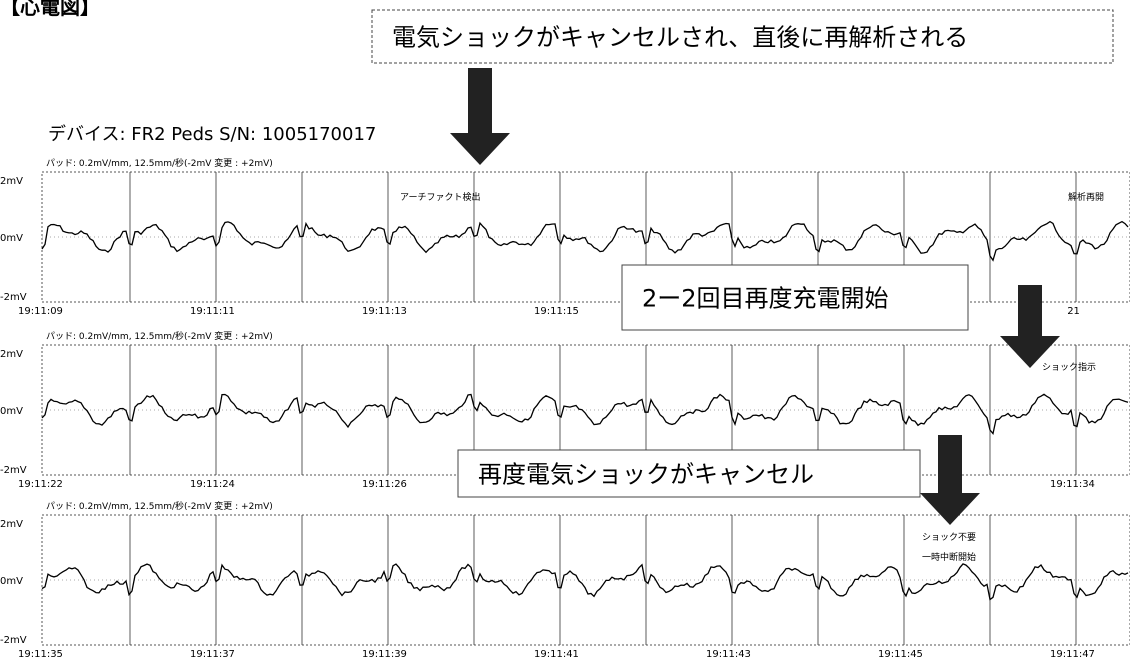 This screenshot has width=1130, height=672. What do you see at coordinates (50, 9) in the screenshot?
I see `title: 【心電図】` at bounding box center [50, 9].